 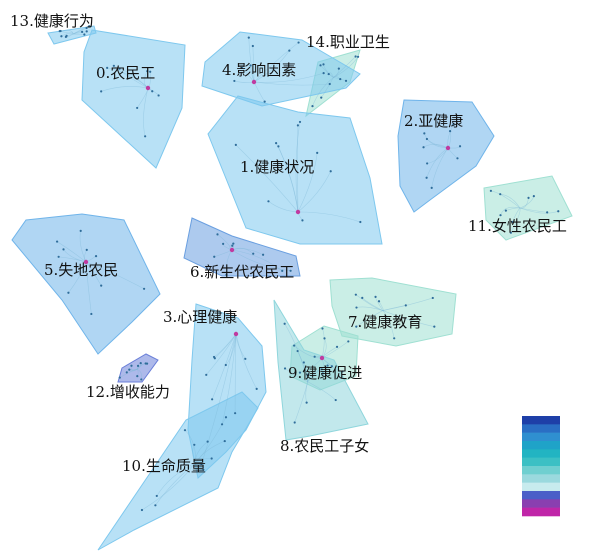 I want to click on cluster-region-c12, so click(x=138, y=368).